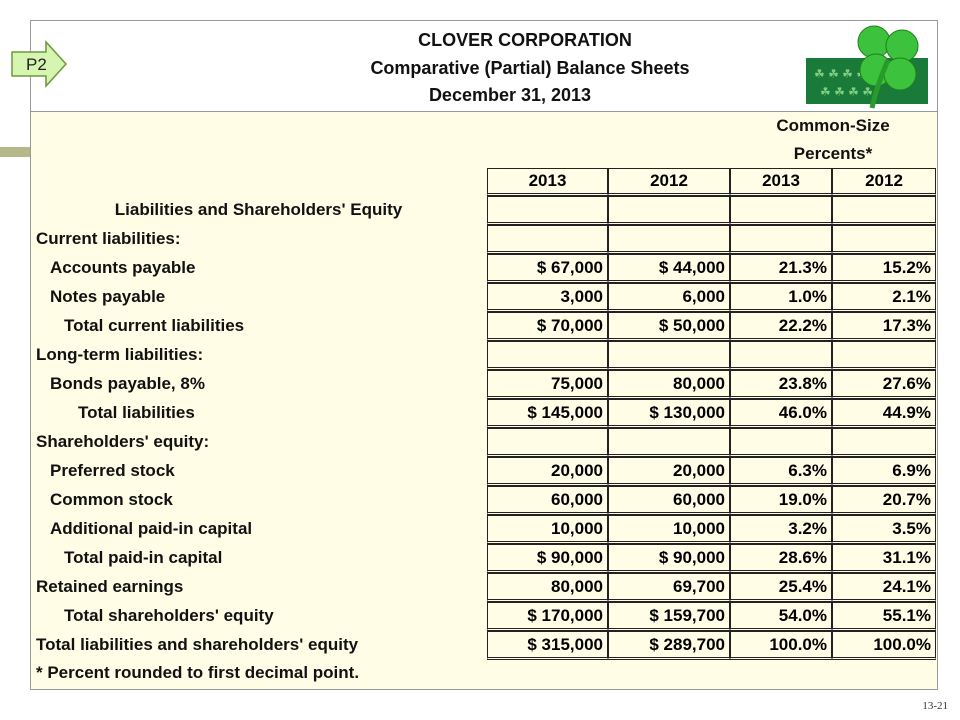 The height and width of the screenshot is (720, 960). I want to click on group-header: Common-Size Percents*, so click(833, 139).